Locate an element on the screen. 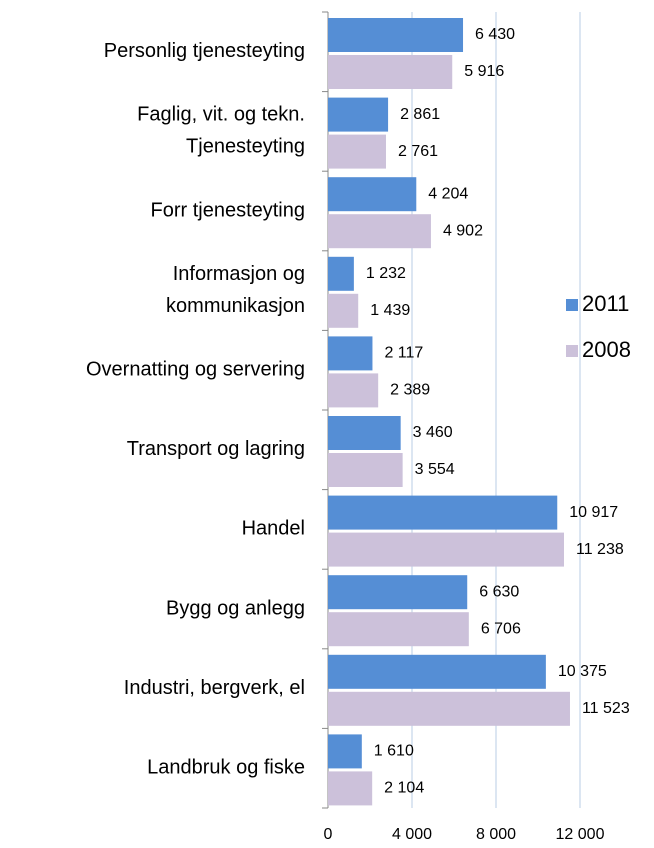  y-tick-label: Informasjon og is located at coordinates (239, 274).